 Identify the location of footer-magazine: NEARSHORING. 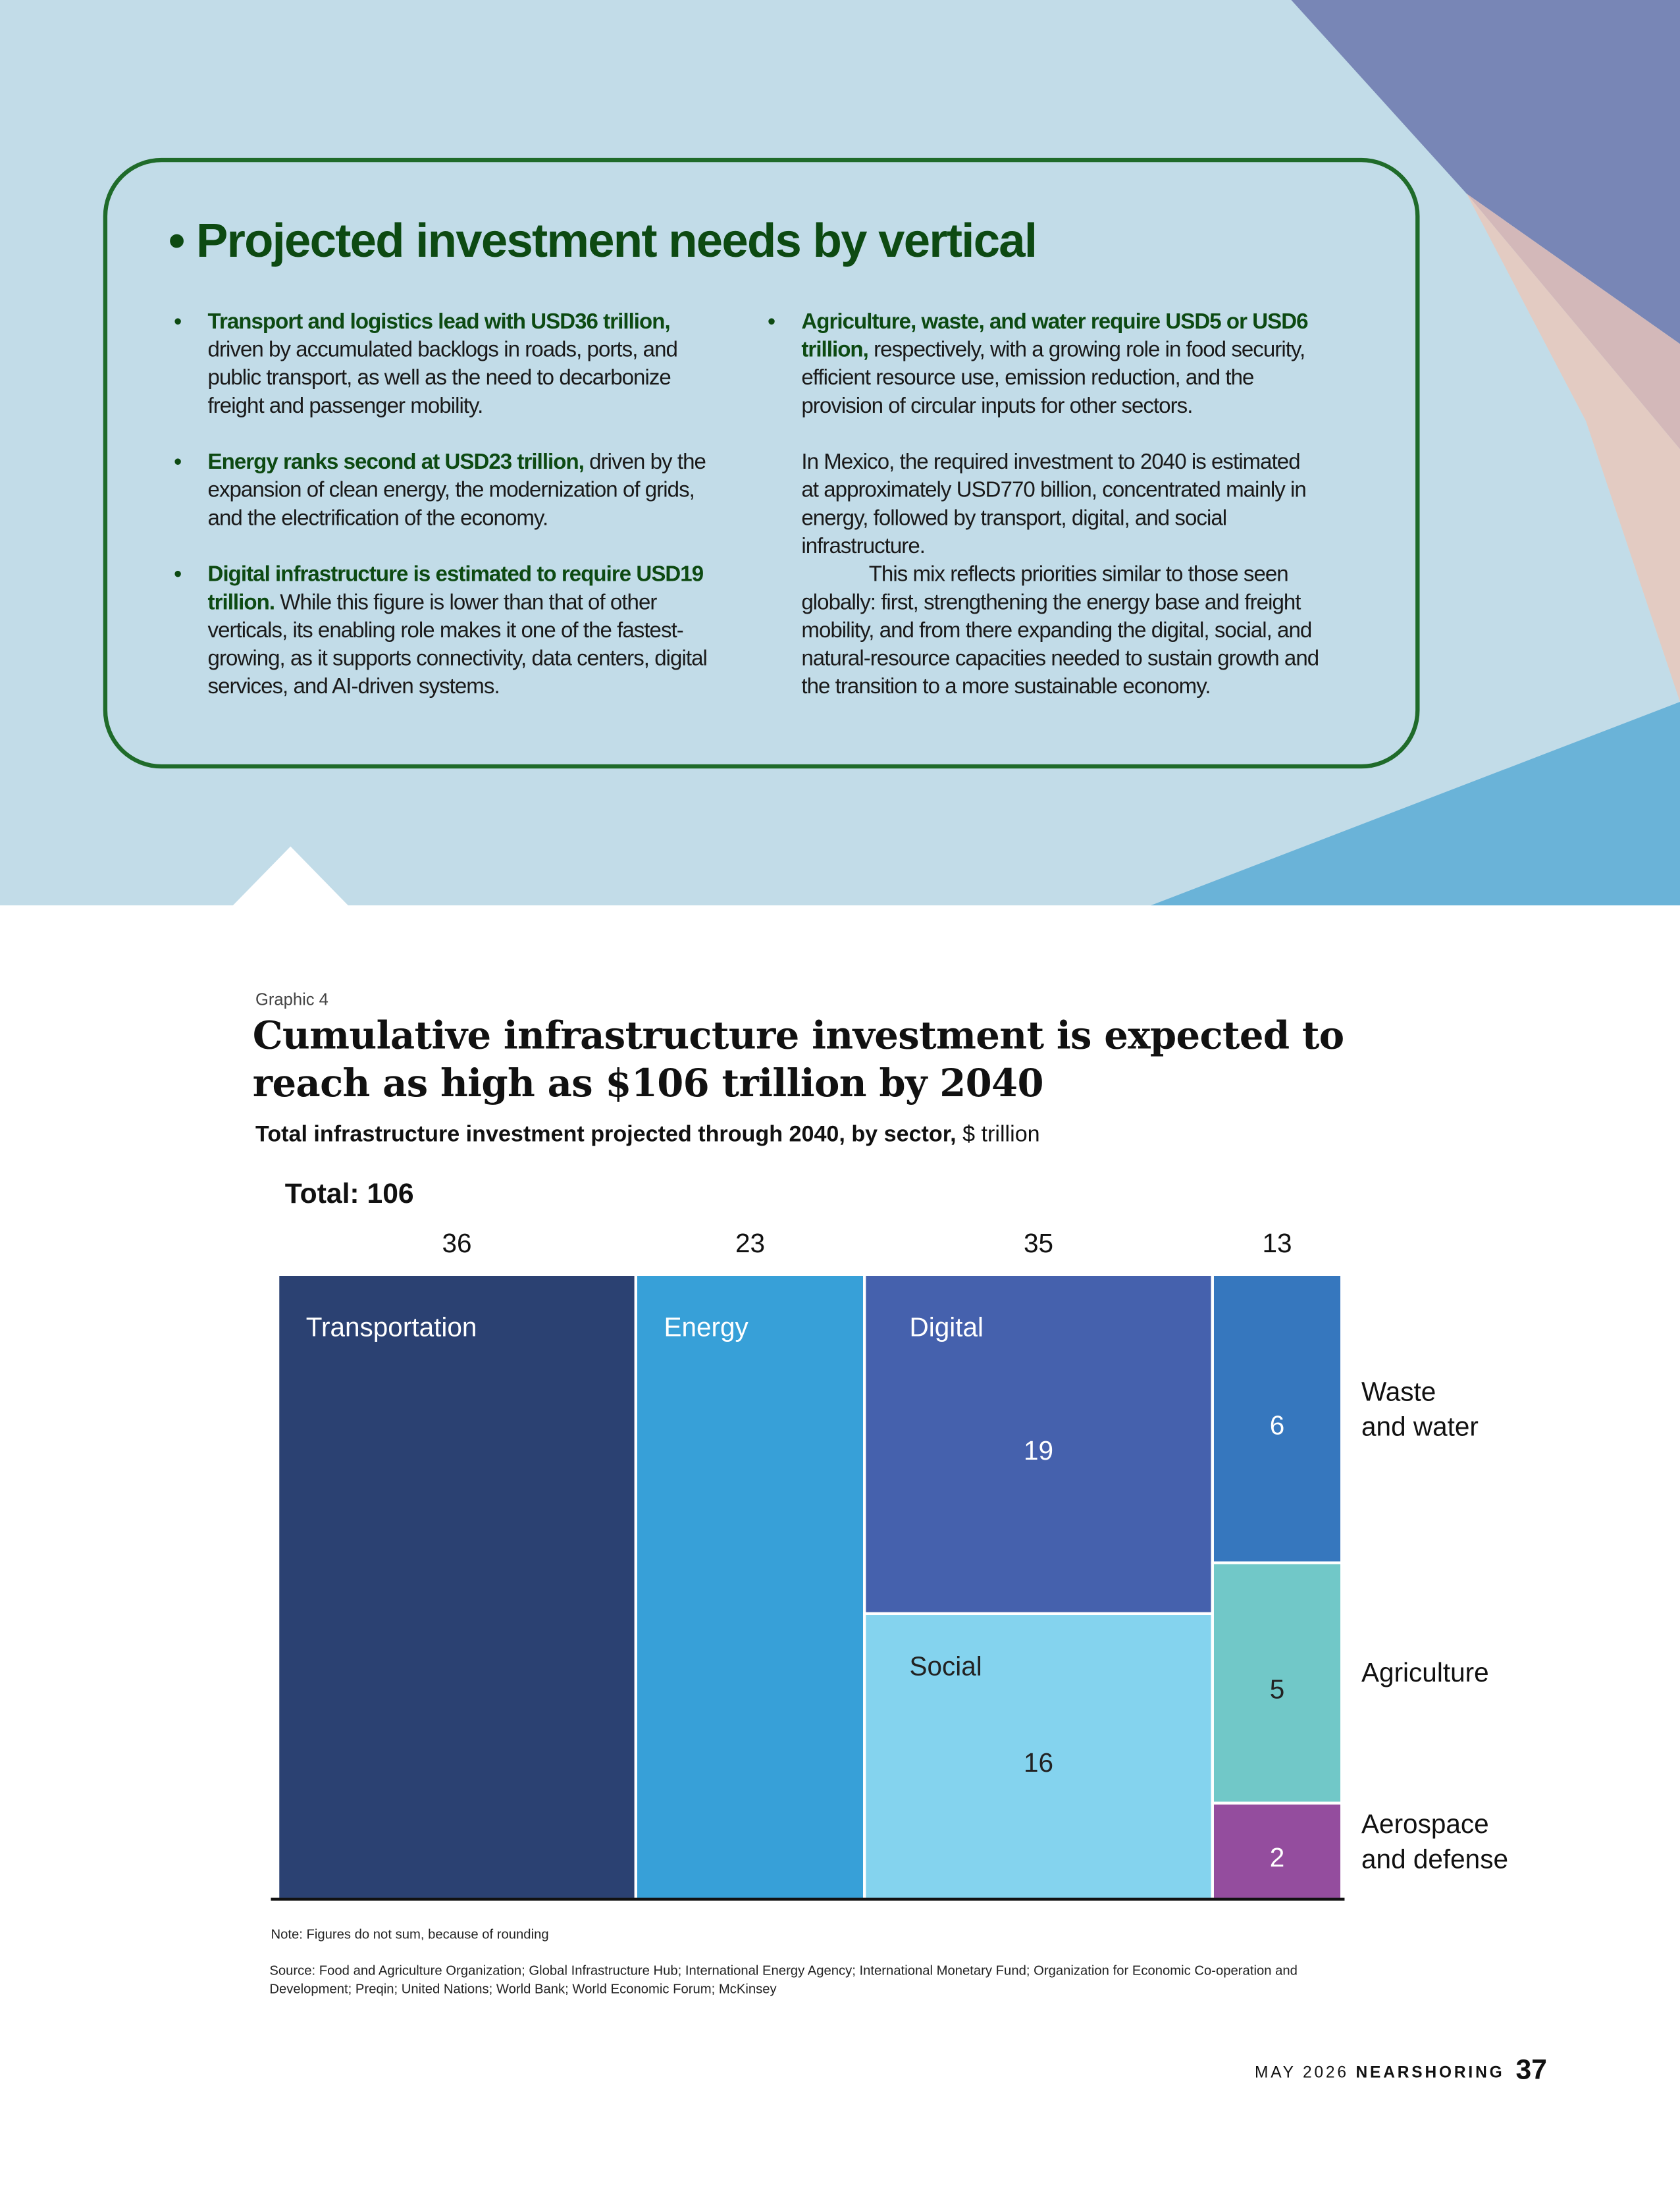
(1430, 2072).